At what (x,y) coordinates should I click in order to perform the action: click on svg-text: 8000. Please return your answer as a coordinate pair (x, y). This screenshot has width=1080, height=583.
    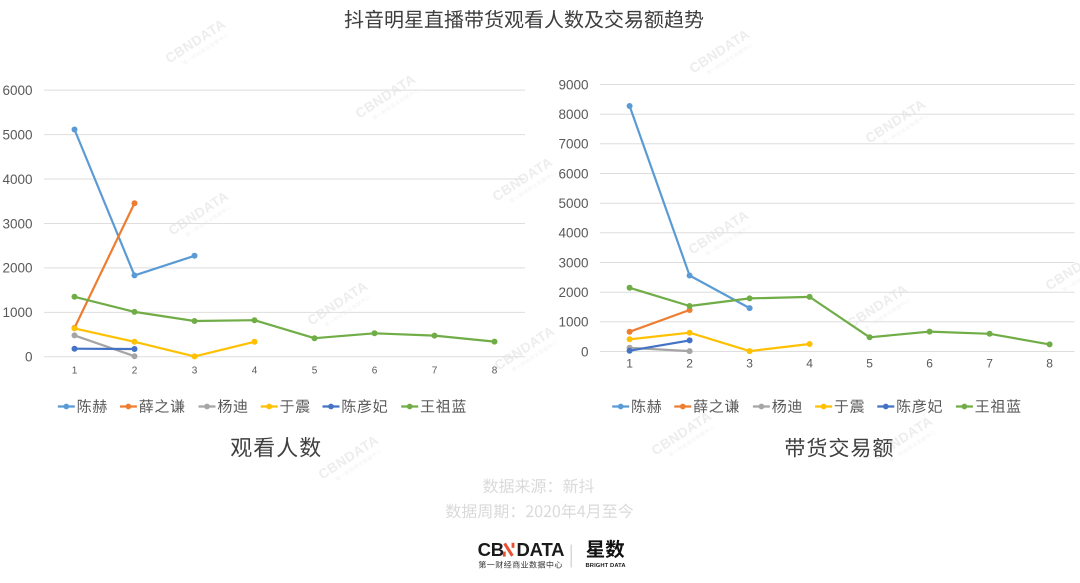
    Looking at the image, I should click on (573, 114).